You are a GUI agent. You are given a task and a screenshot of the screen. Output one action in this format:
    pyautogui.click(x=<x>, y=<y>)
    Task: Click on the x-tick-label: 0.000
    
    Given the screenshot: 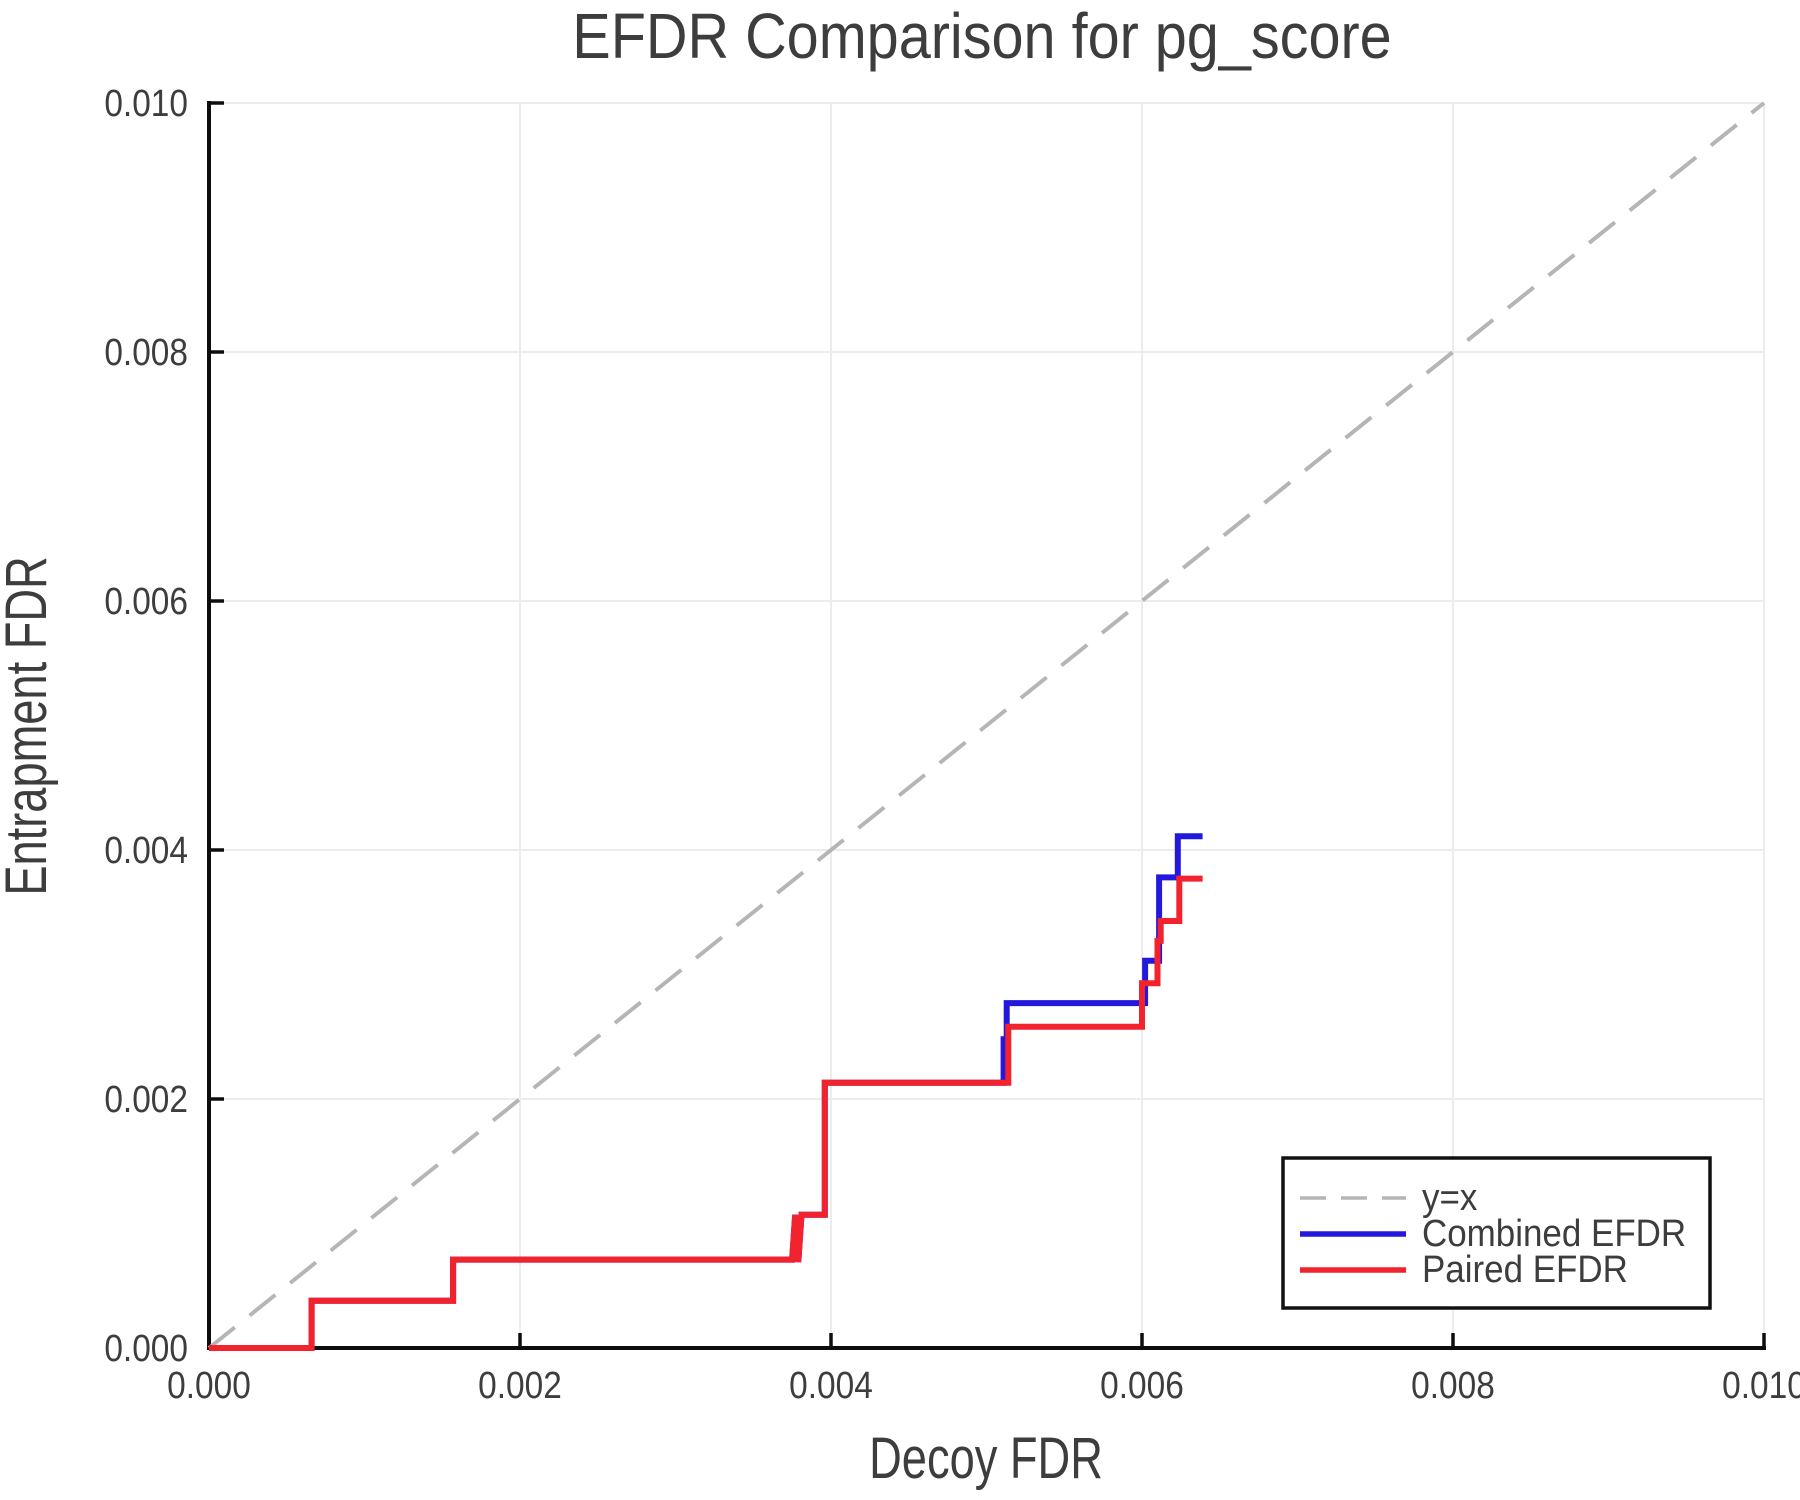 What is the action you would take?
    pyautogui.click(x=209, y=1385)
    